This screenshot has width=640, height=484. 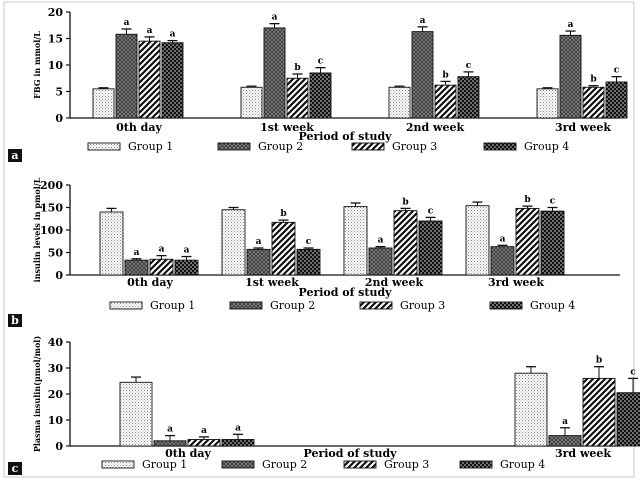 I want to click on y-tick-label: 15, so click(x=55, y=39).